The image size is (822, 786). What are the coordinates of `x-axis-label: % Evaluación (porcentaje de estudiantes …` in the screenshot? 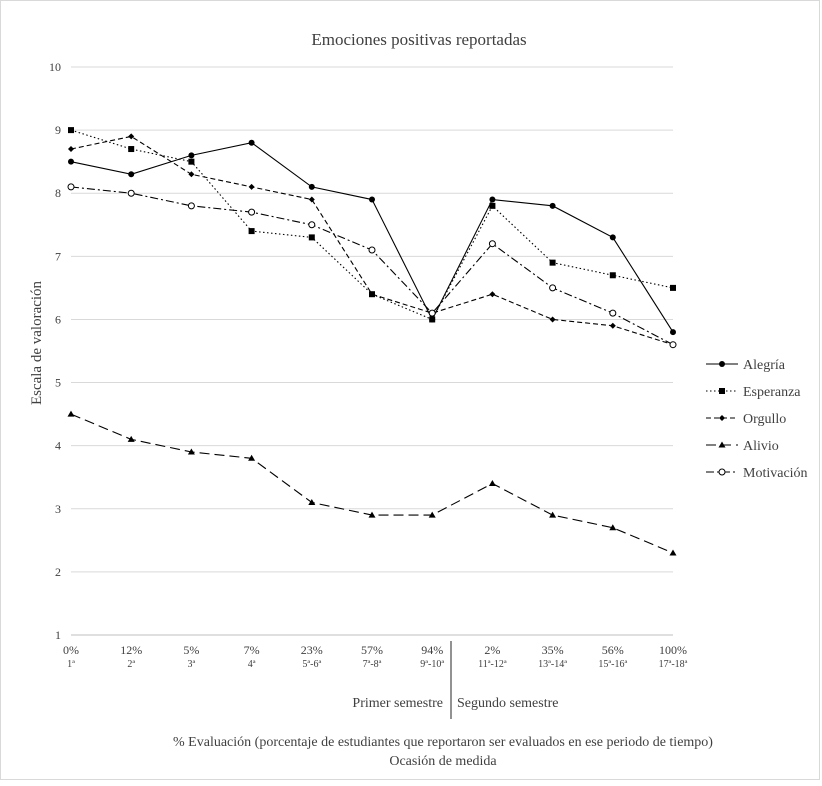 It's located at (443, 742).